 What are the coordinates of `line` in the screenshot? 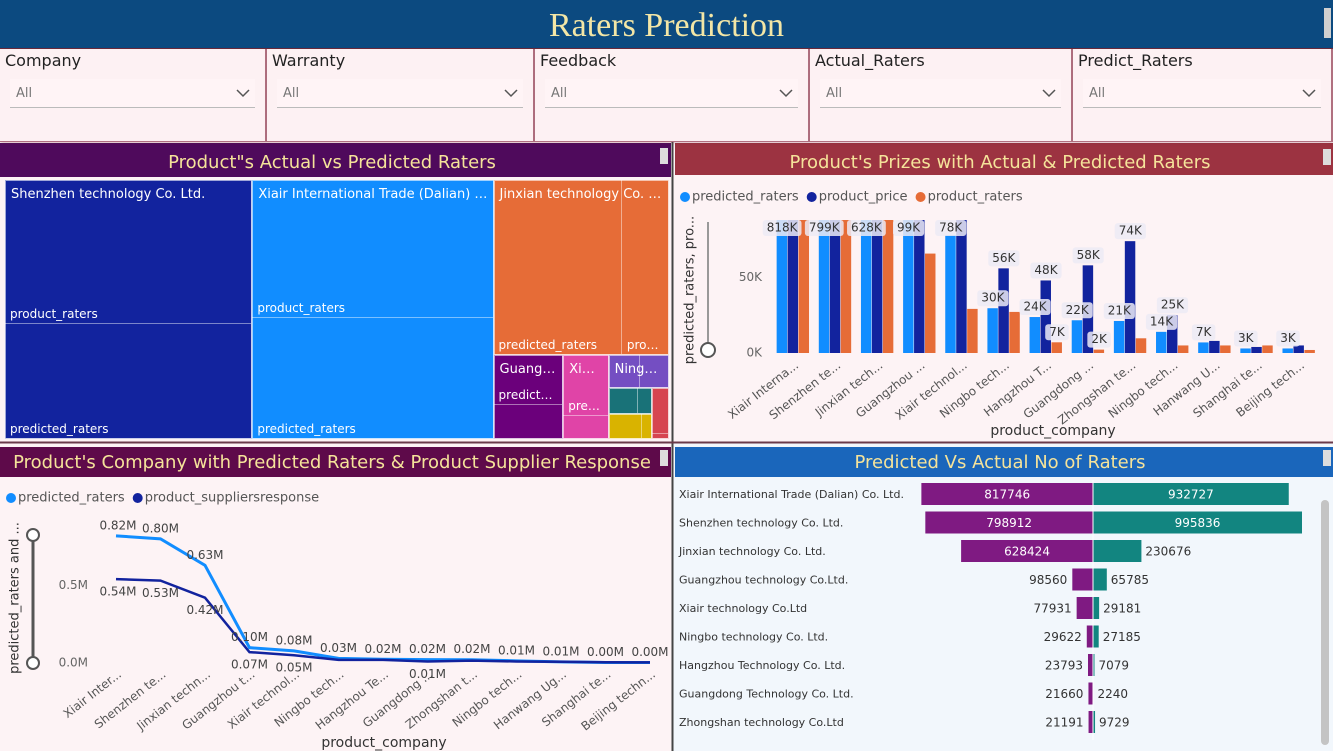 It's located at (383, 620).